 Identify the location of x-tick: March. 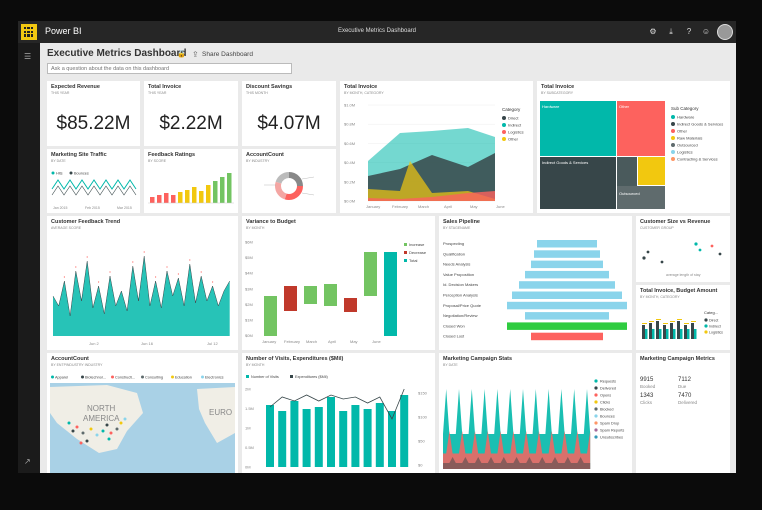
(423, 206).